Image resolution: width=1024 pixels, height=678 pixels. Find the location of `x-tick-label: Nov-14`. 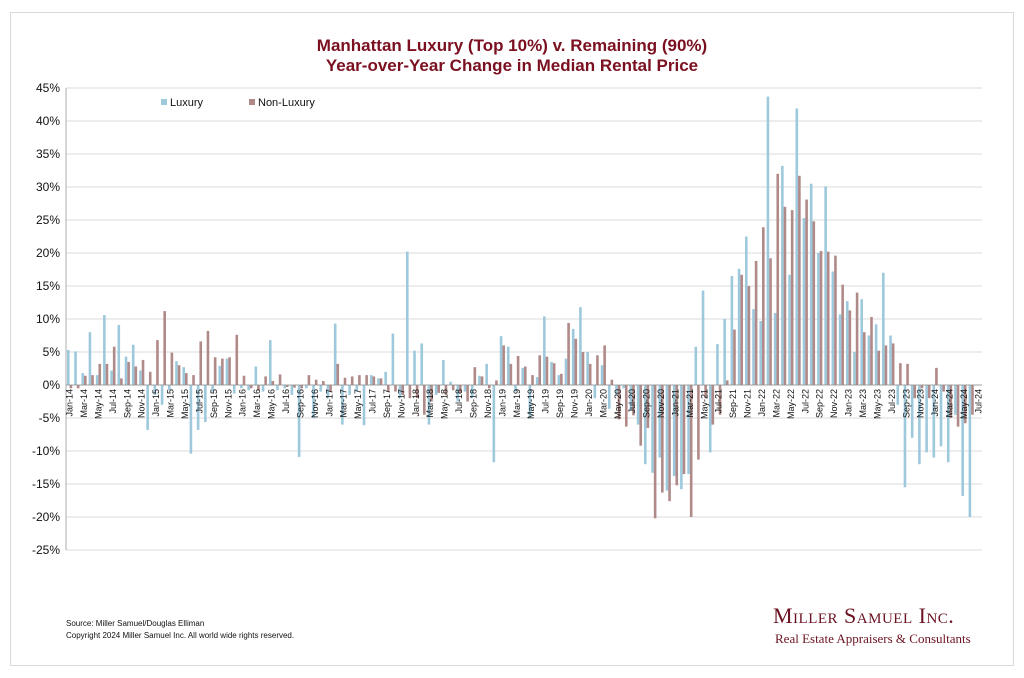

x-tick-label: Nov-14 is located at coordinates (142, 403).